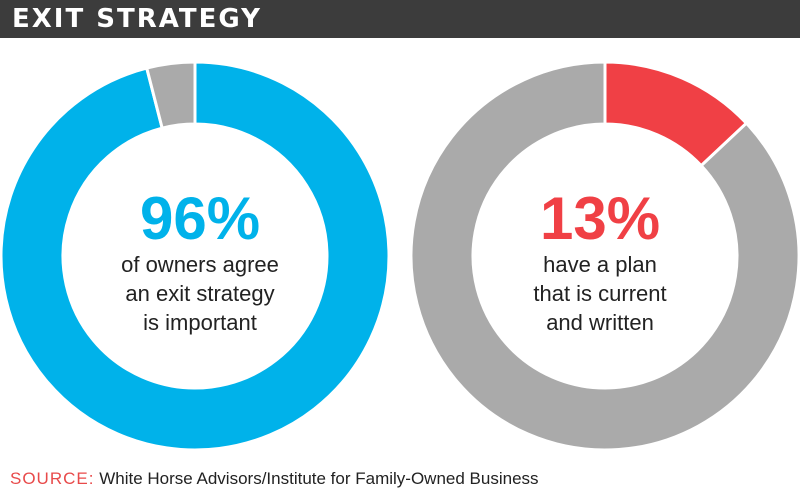 The width and height of the screenshot is (800, 499). I want to click on center-caption-line: of owners agree, so click(200, 264).